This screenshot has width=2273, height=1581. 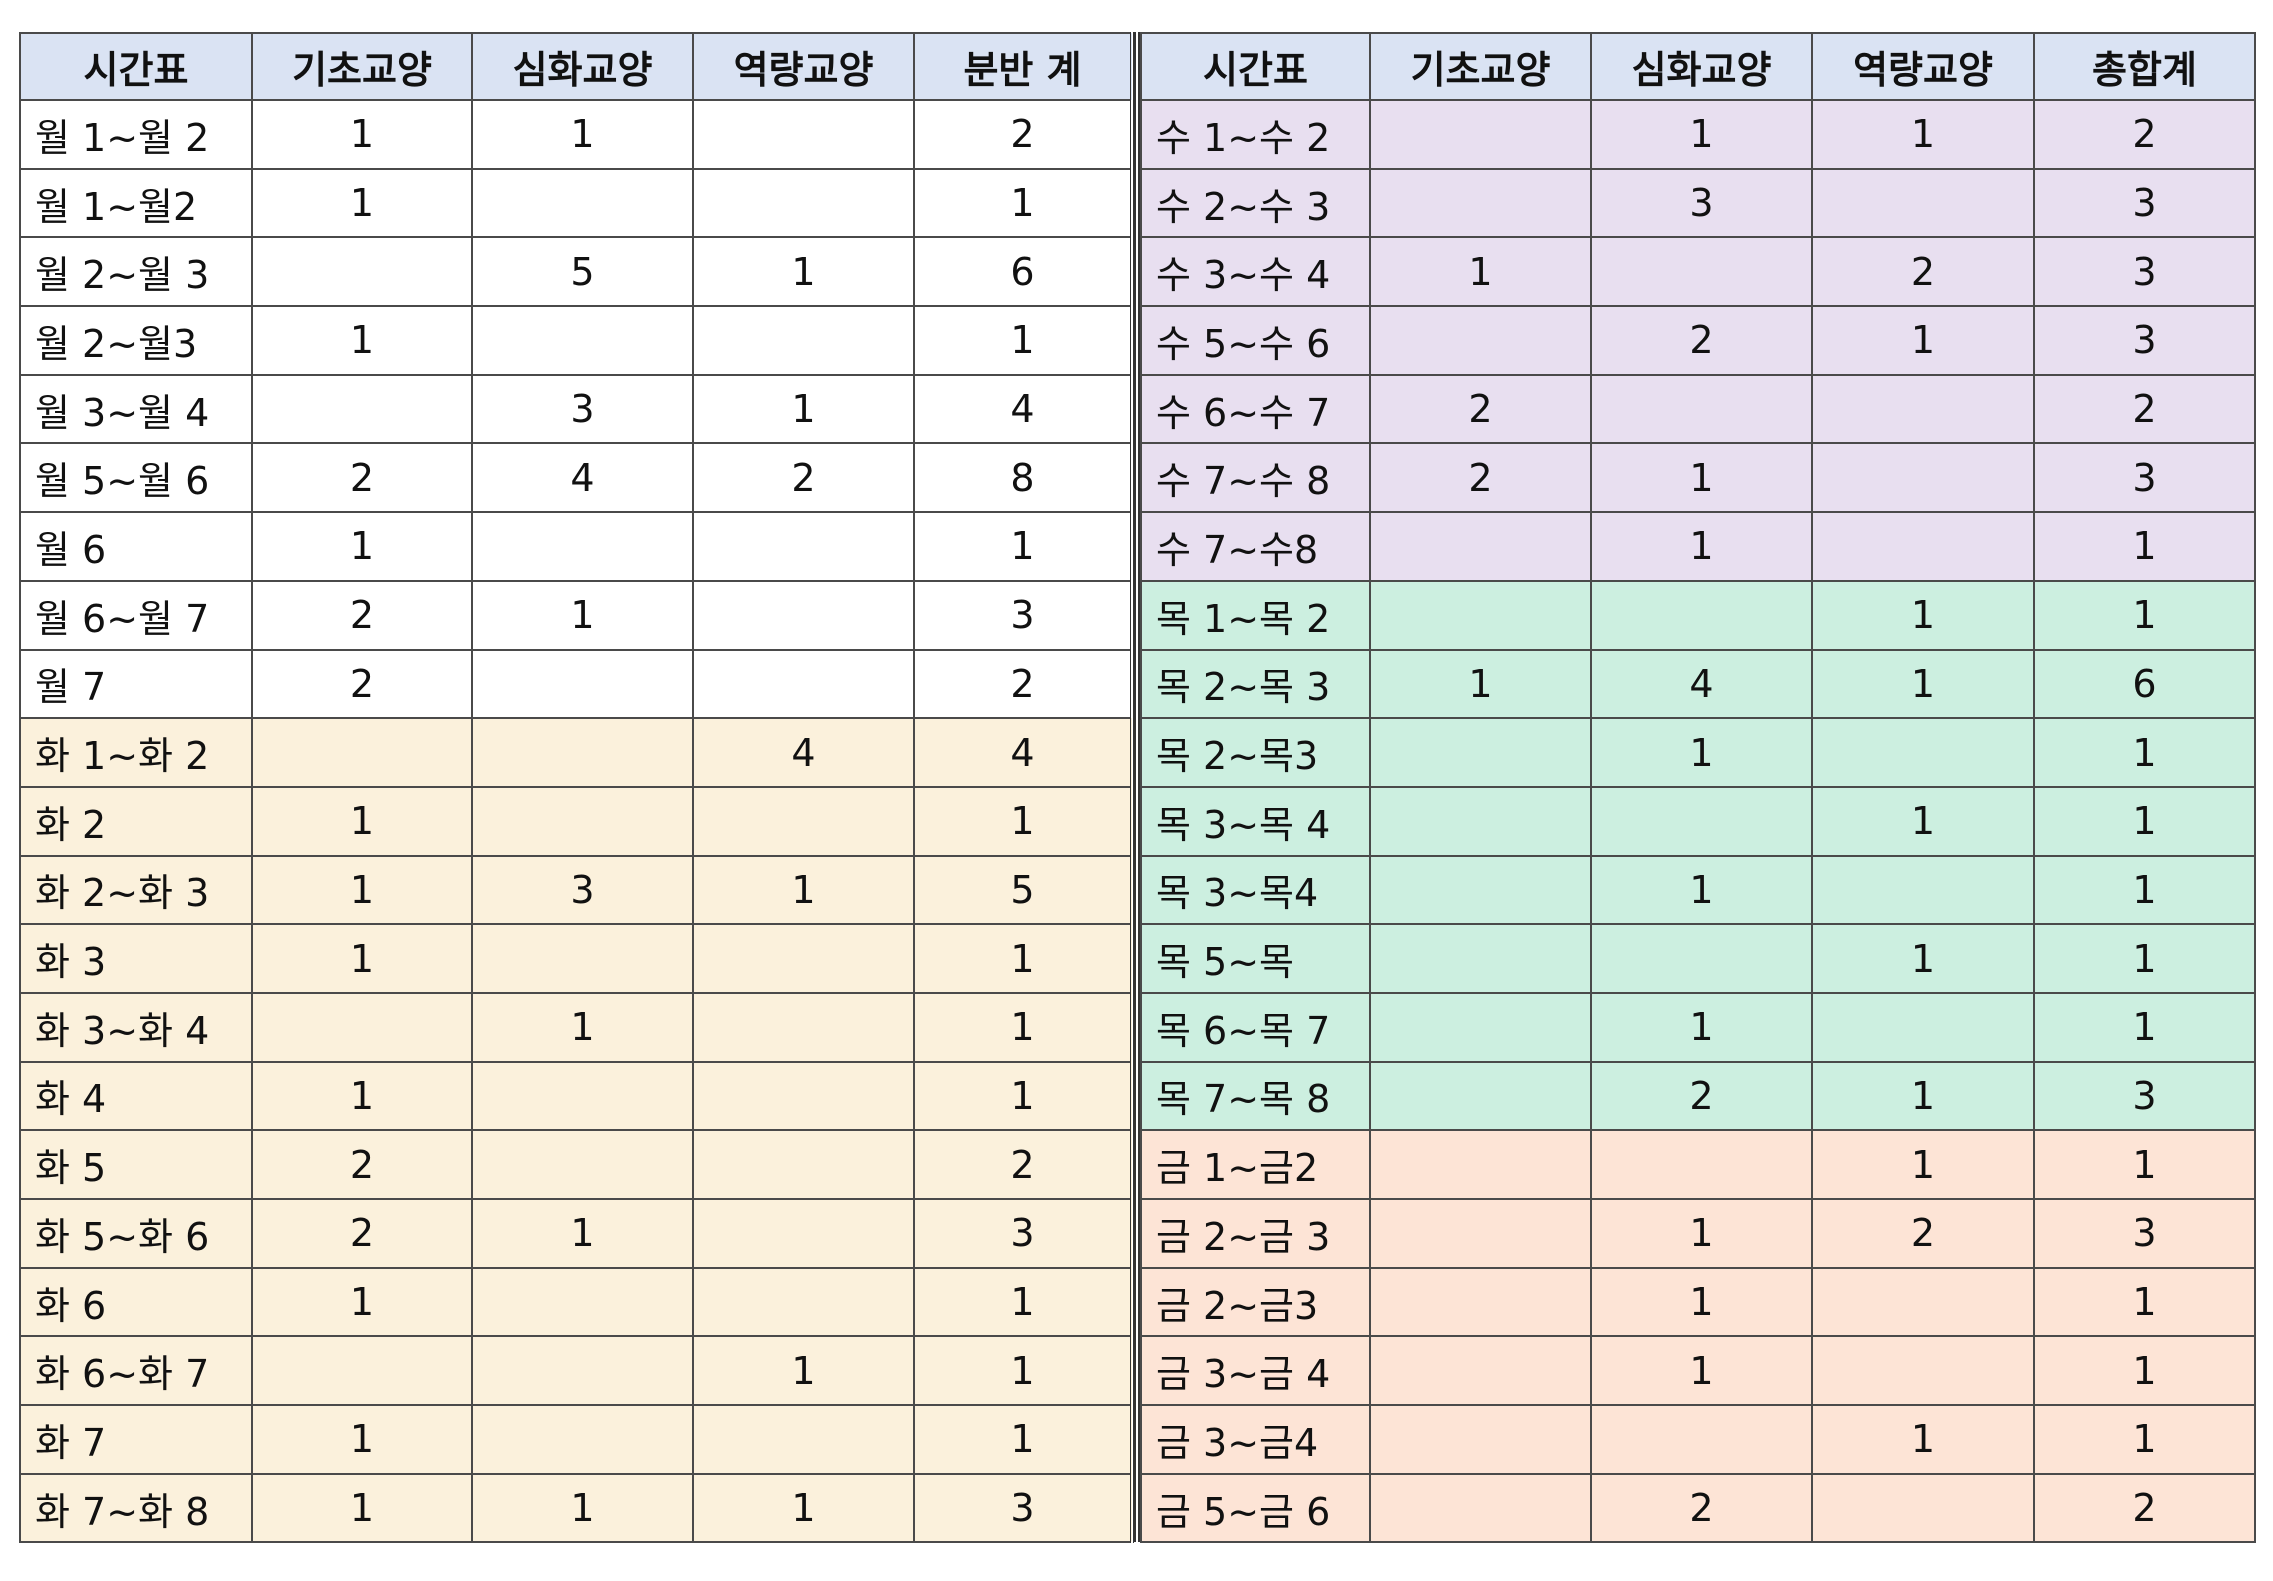 I want to click on cell-time-slot: 월 6, so click(x=136, y=546).